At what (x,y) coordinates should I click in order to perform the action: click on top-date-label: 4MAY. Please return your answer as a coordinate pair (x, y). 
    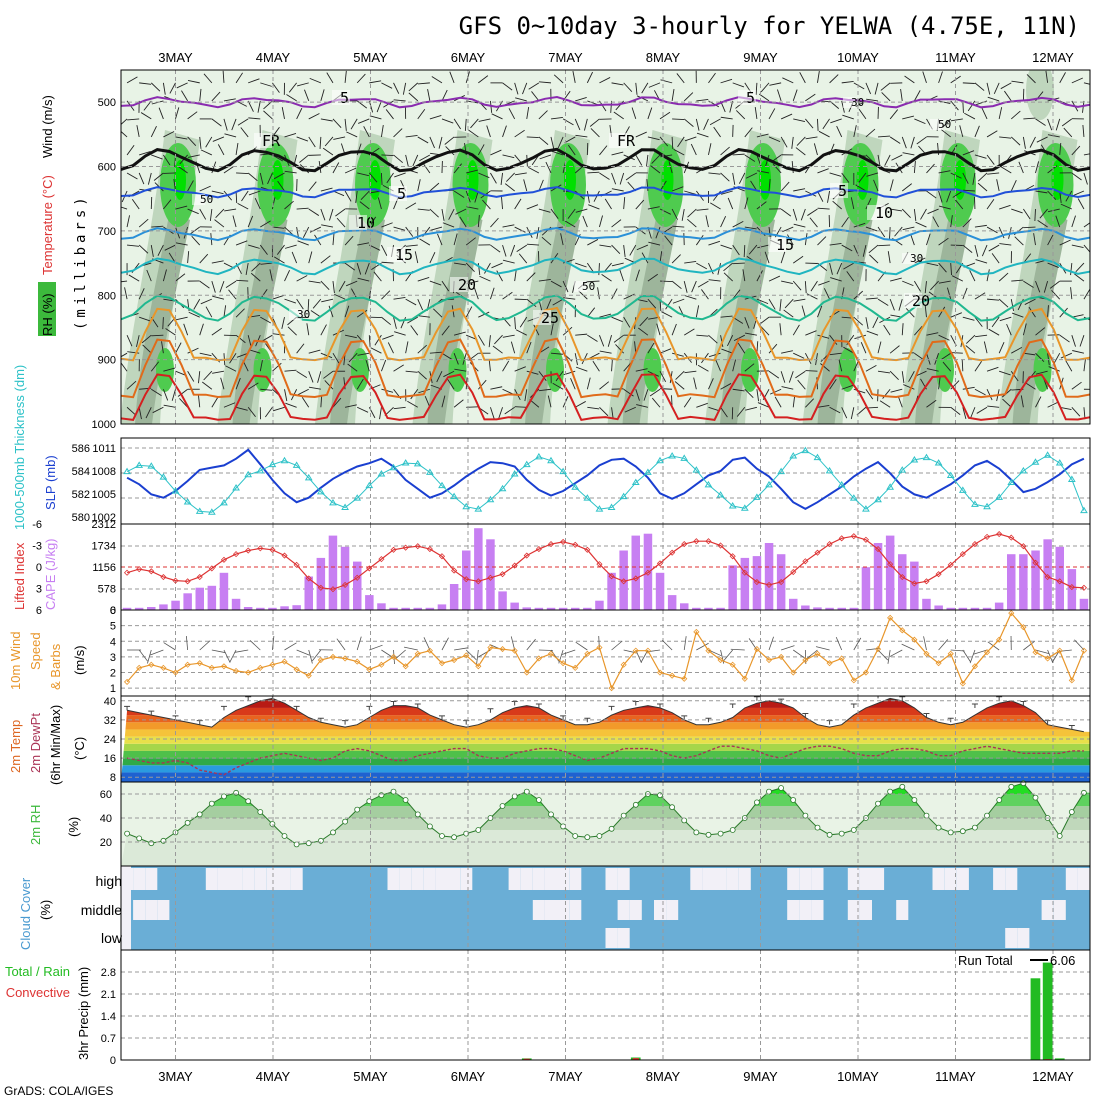
    Looking at the image, I should click on (273, 57).